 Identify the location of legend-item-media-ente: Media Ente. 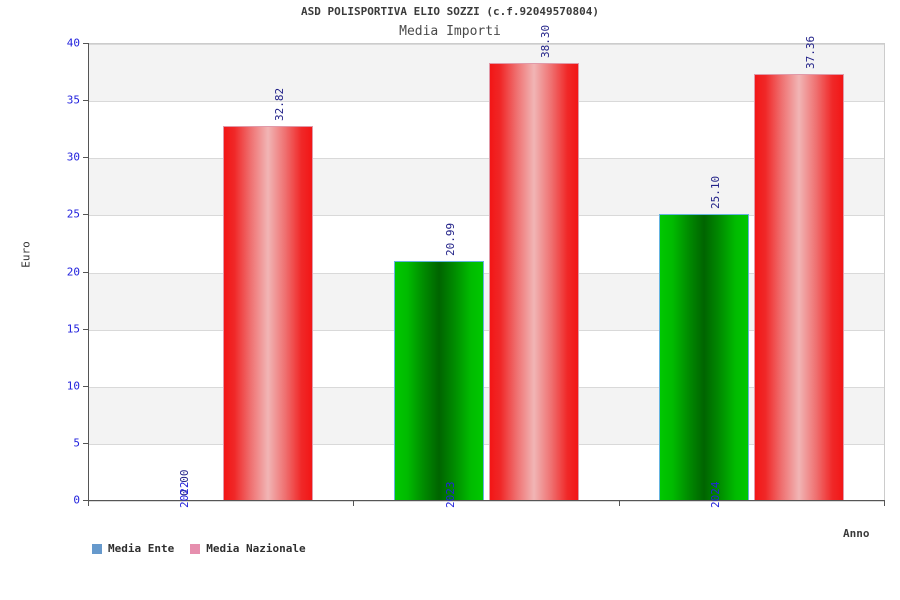
(133, 548).